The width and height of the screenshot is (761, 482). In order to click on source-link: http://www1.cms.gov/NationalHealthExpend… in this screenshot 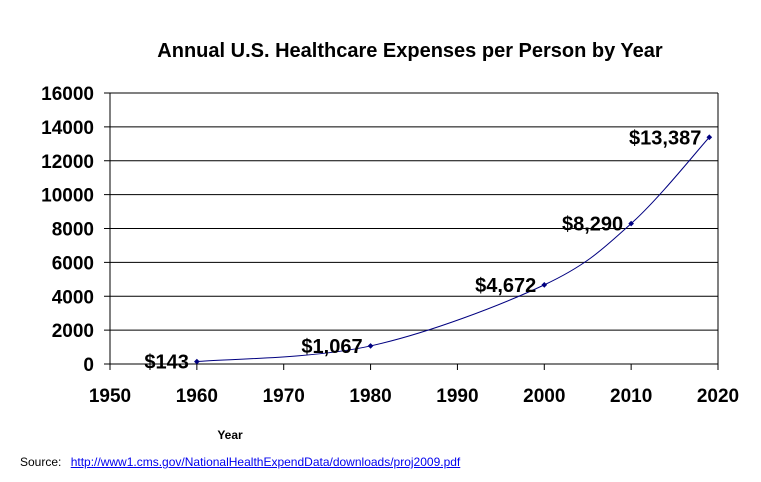, I will do `click(265, 462)`.